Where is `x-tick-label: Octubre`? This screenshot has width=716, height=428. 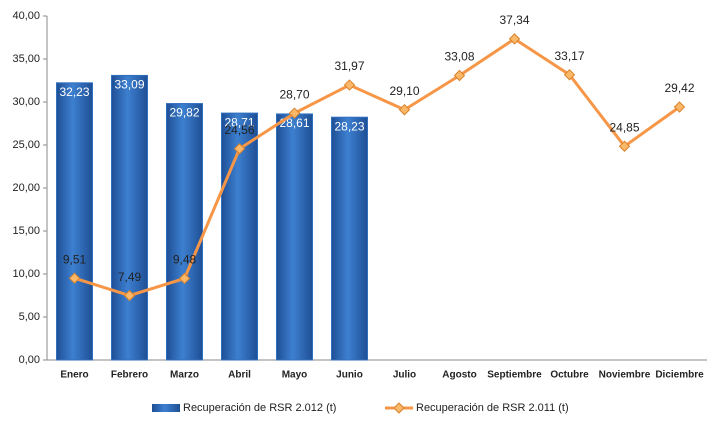 x-tick-label: Octubre is located at coordinates (569, 375).